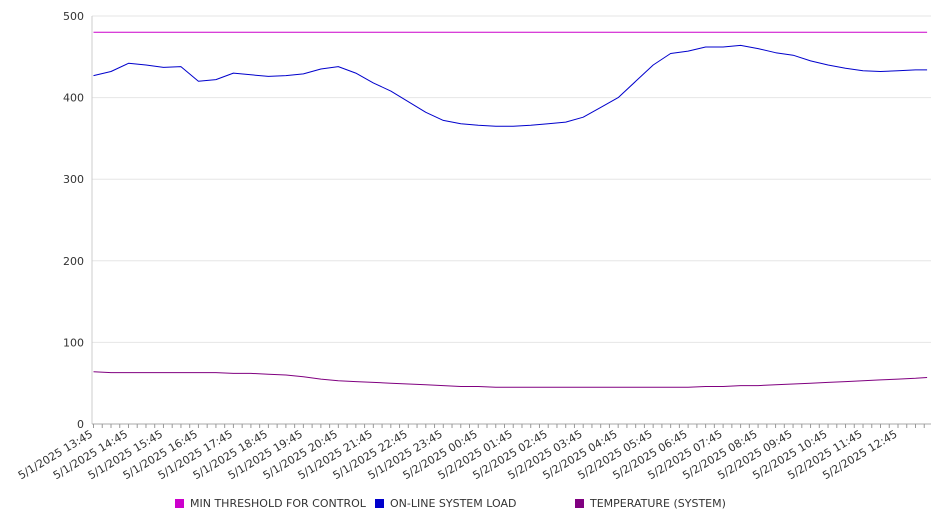 This screenshot has width=946, height=526. I want to click on legend-label-min-threshold: MIN THRESHOLD FOR CONTROL, so click(278, 503).